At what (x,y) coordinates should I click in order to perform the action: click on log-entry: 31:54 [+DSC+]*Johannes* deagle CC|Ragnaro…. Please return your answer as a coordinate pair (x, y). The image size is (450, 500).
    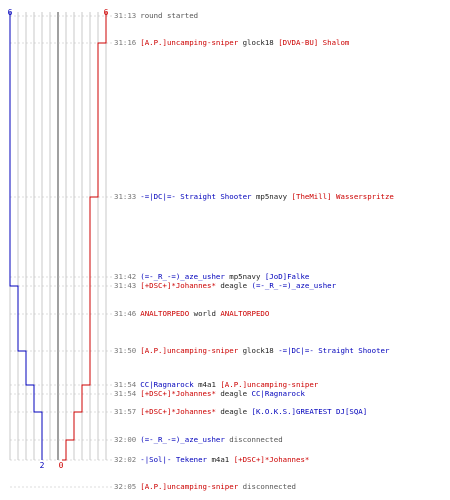
    Looking at the image, I should click on (209, 393).